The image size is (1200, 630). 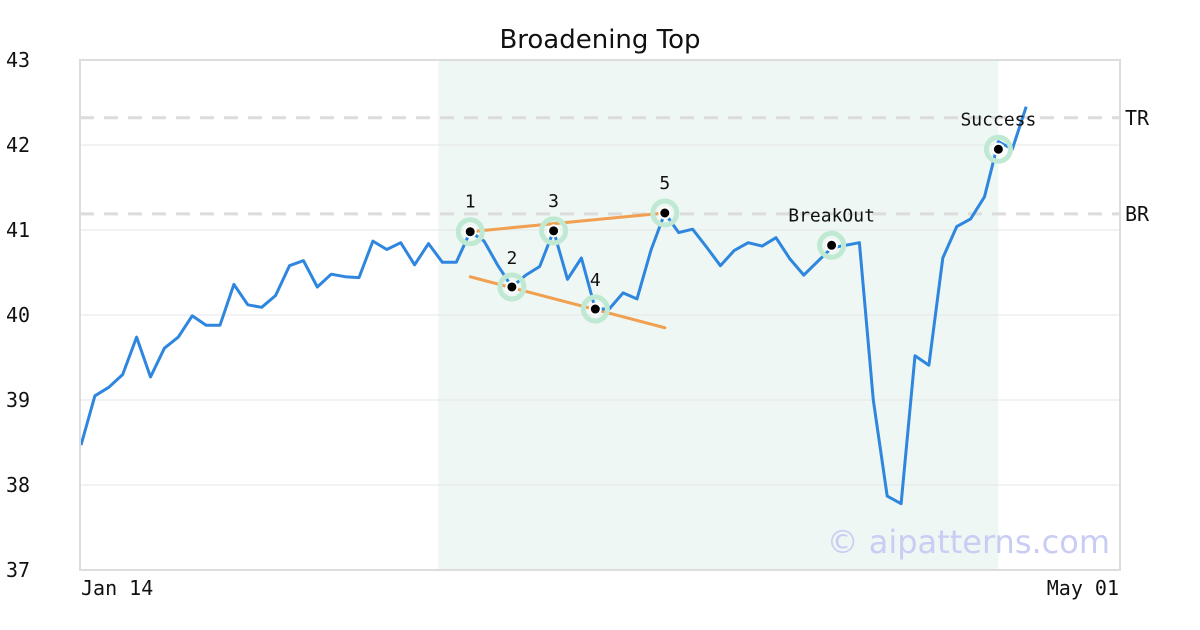 What do you see at coordinates (117, 588) in the screenshot?
I see `x-tick-label-start: Jan 14` at bounding box center [117, 588].